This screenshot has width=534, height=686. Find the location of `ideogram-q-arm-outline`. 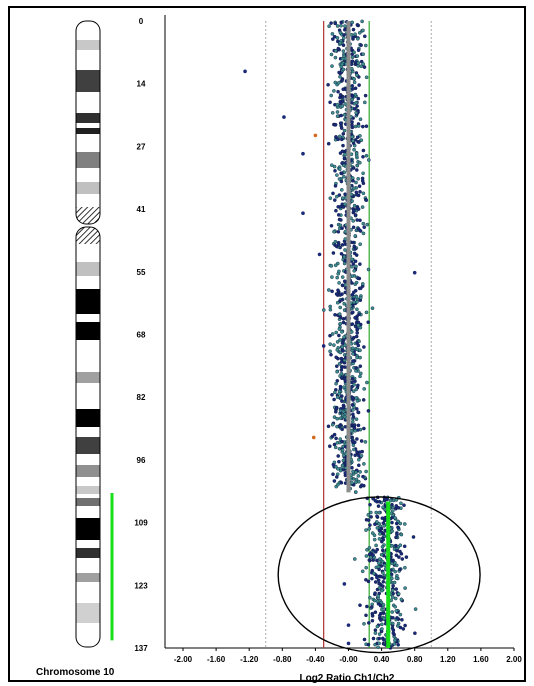

ideogram-q-arm-outline is located at coordinates (88, 437).